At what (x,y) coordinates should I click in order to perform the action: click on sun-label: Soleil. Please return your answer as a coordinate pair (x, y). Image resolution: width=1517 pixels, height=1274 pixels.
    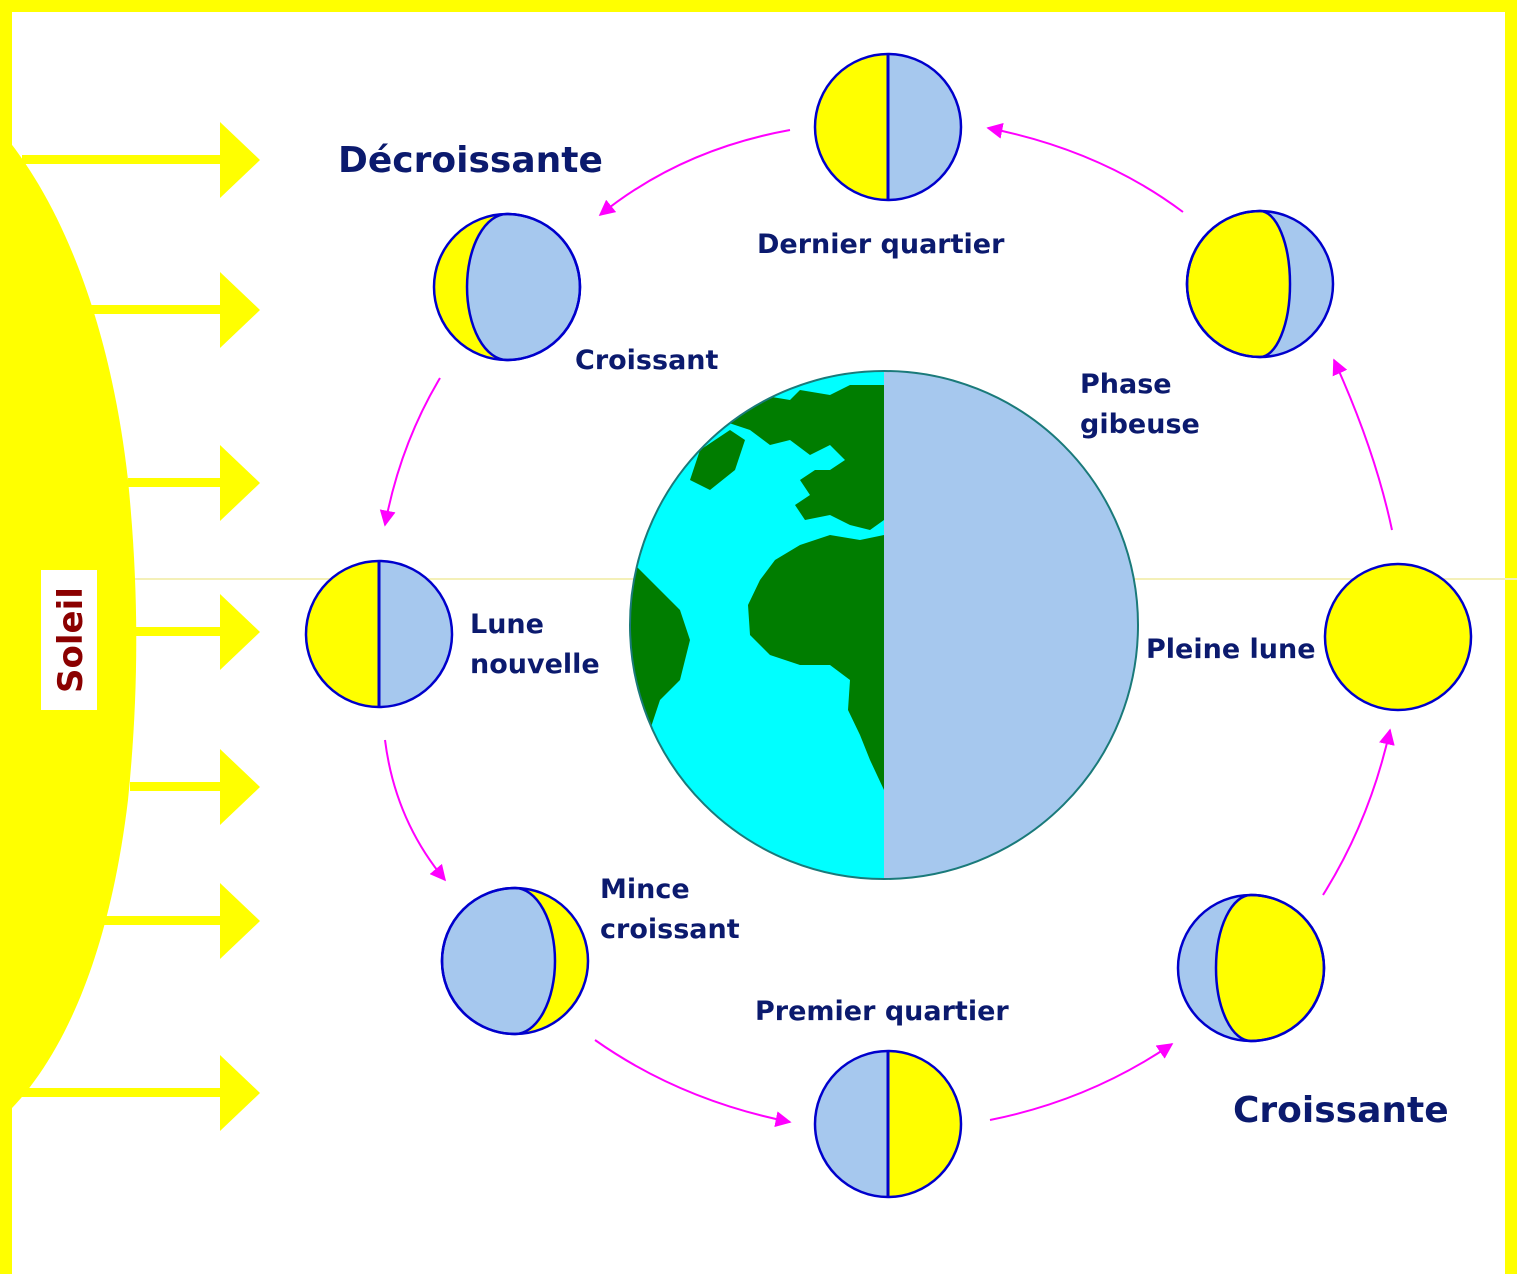
    Looking at the image, I should click on (71, 640).